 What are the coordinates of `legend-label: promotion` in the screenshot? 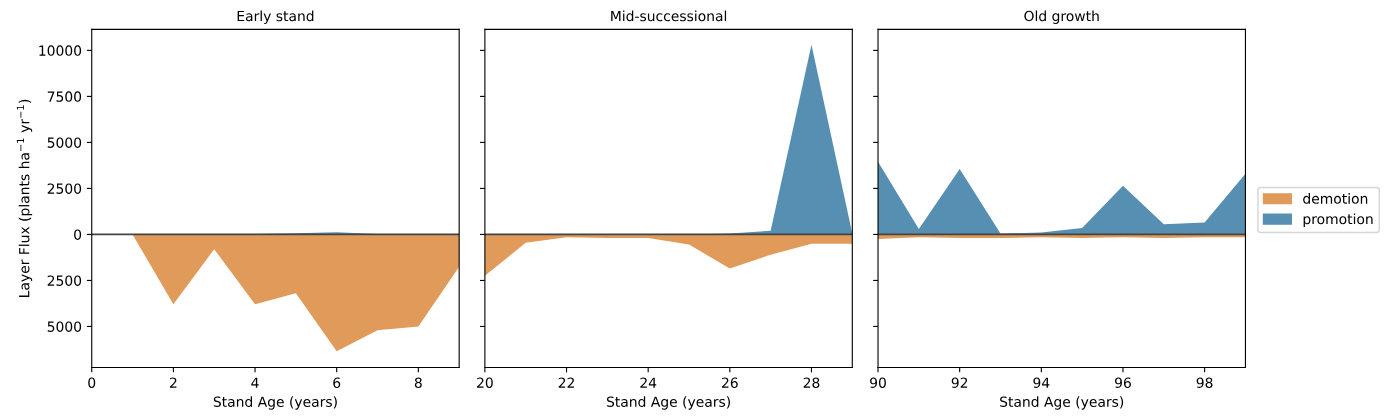 It's located at (1338, 220).